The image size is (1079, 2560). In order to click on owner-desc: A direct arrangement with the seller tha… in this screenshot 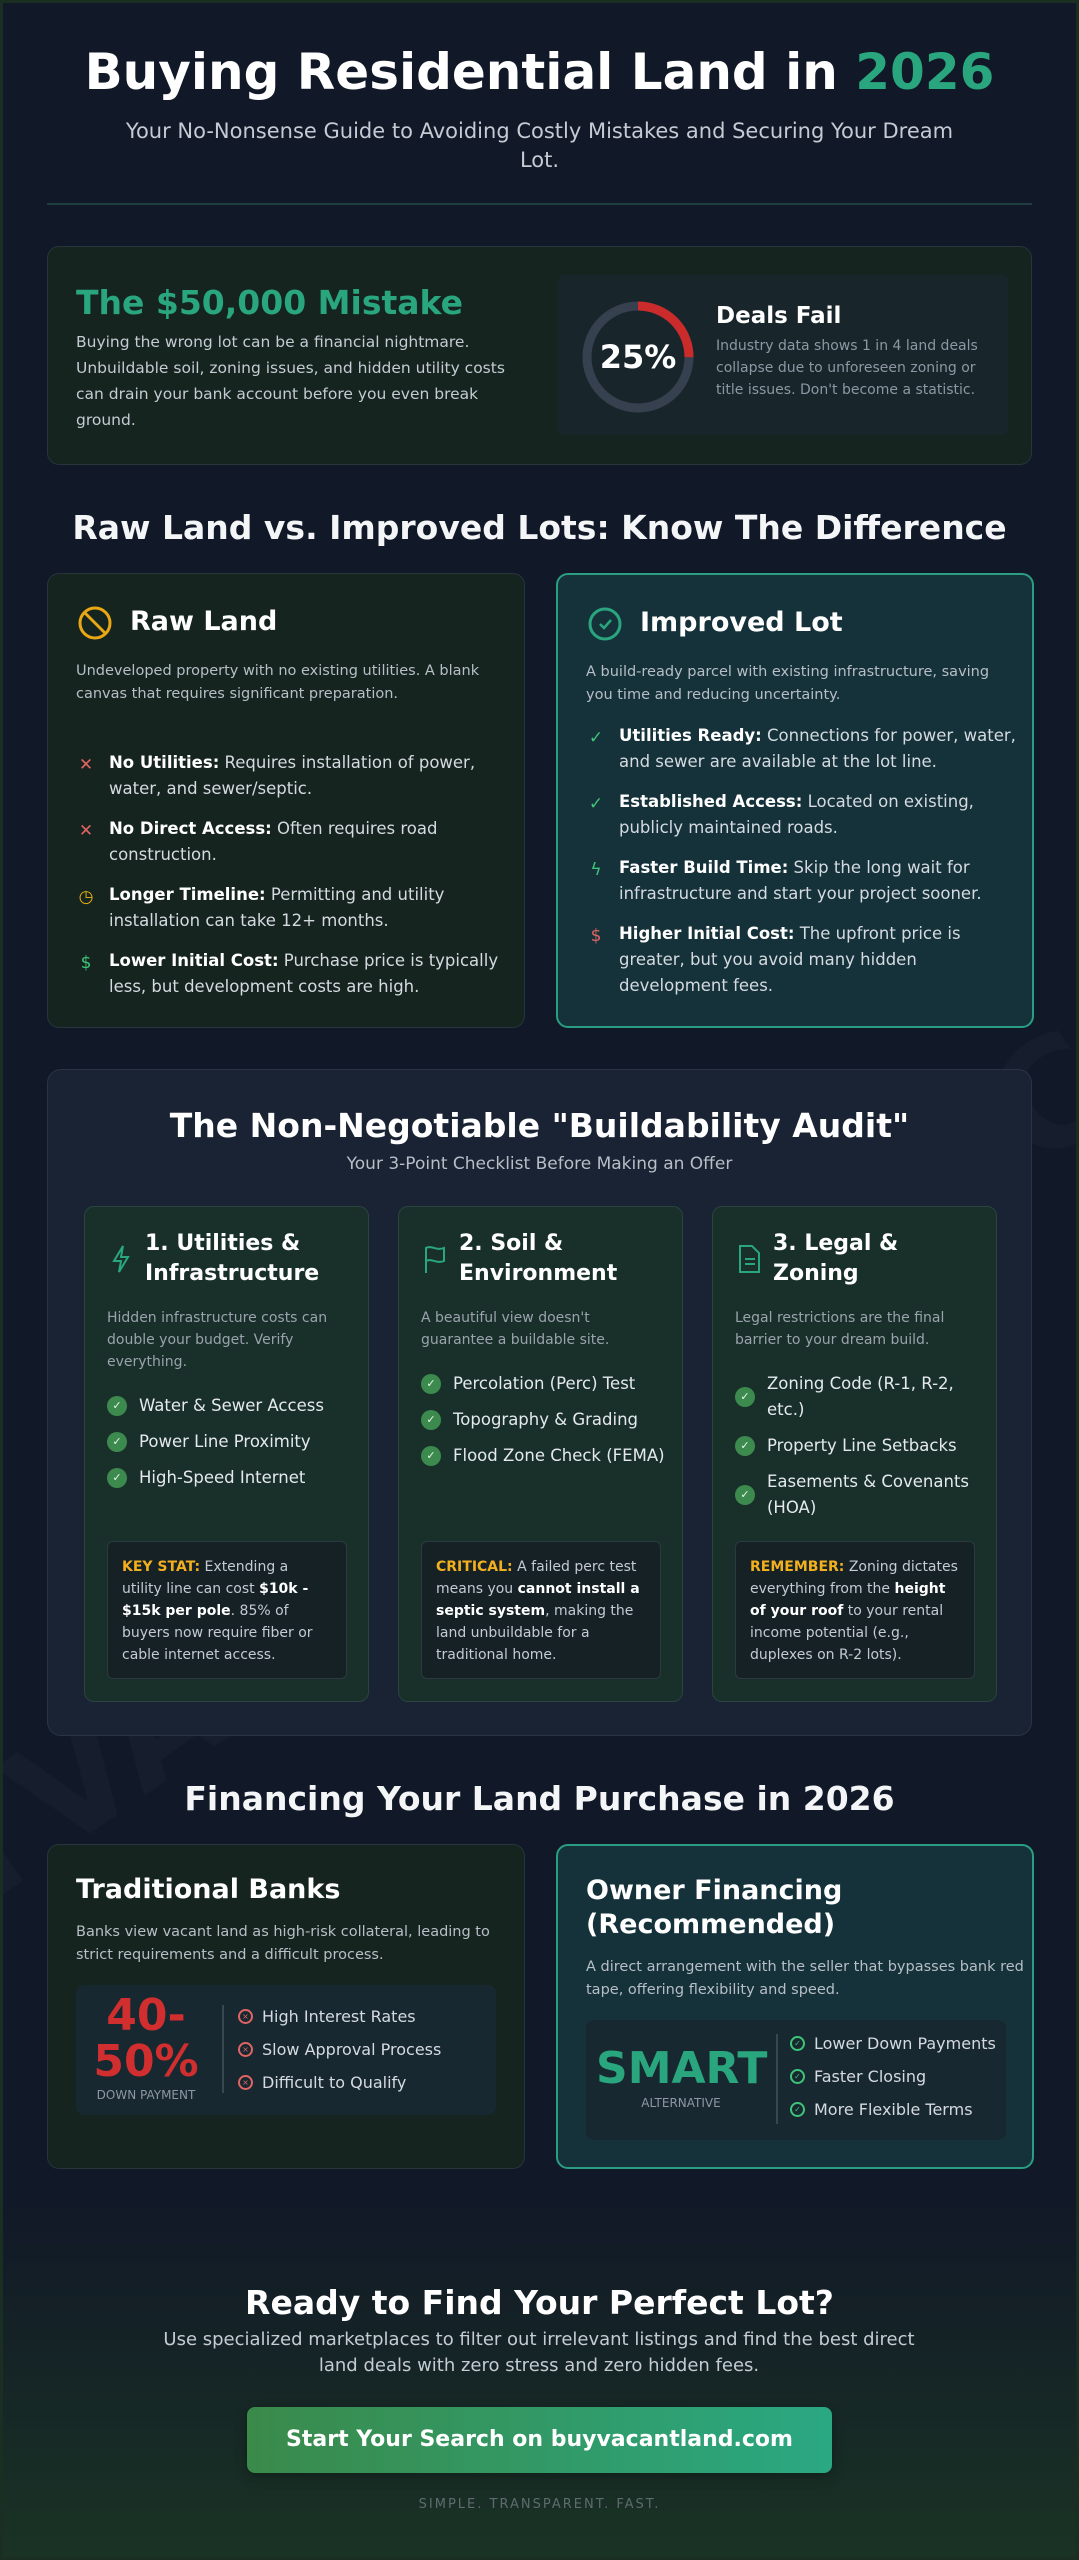, I will do `click(805, 1978)`.